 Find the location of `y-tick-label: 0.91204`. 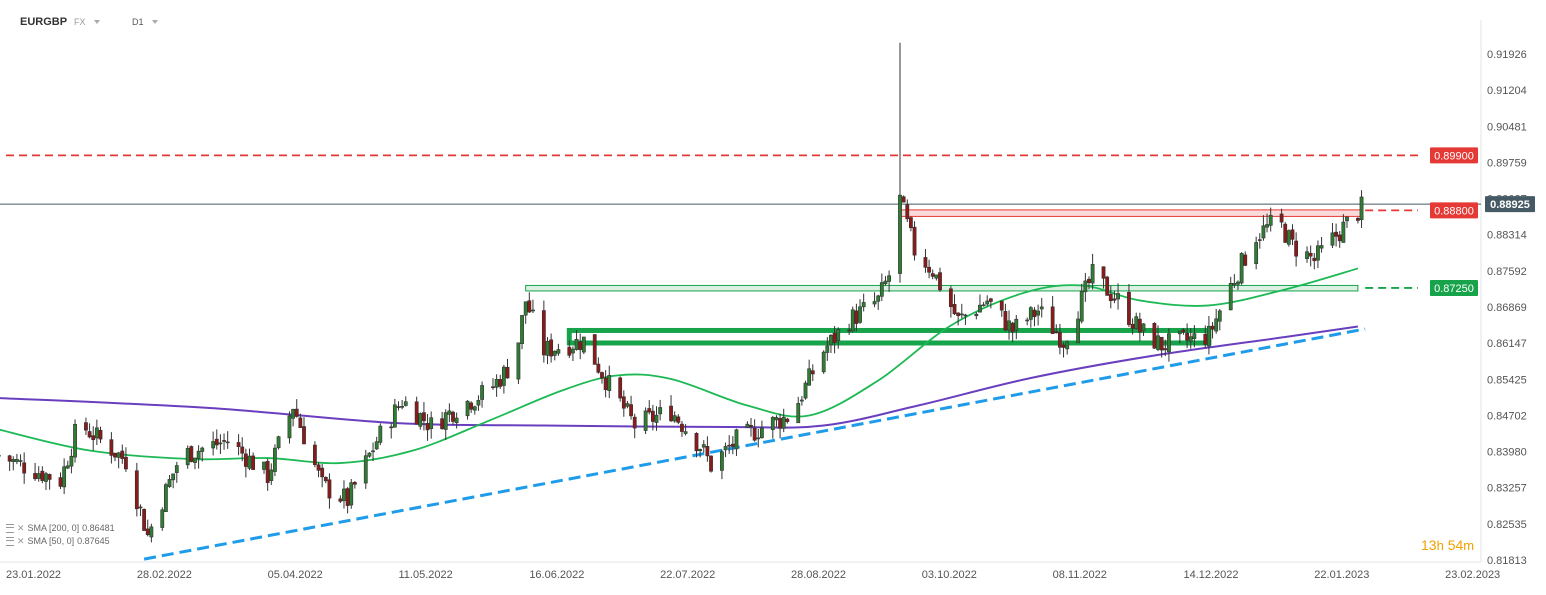

y-tick-label: 0.91204 is located at coordinates (1507, 91).